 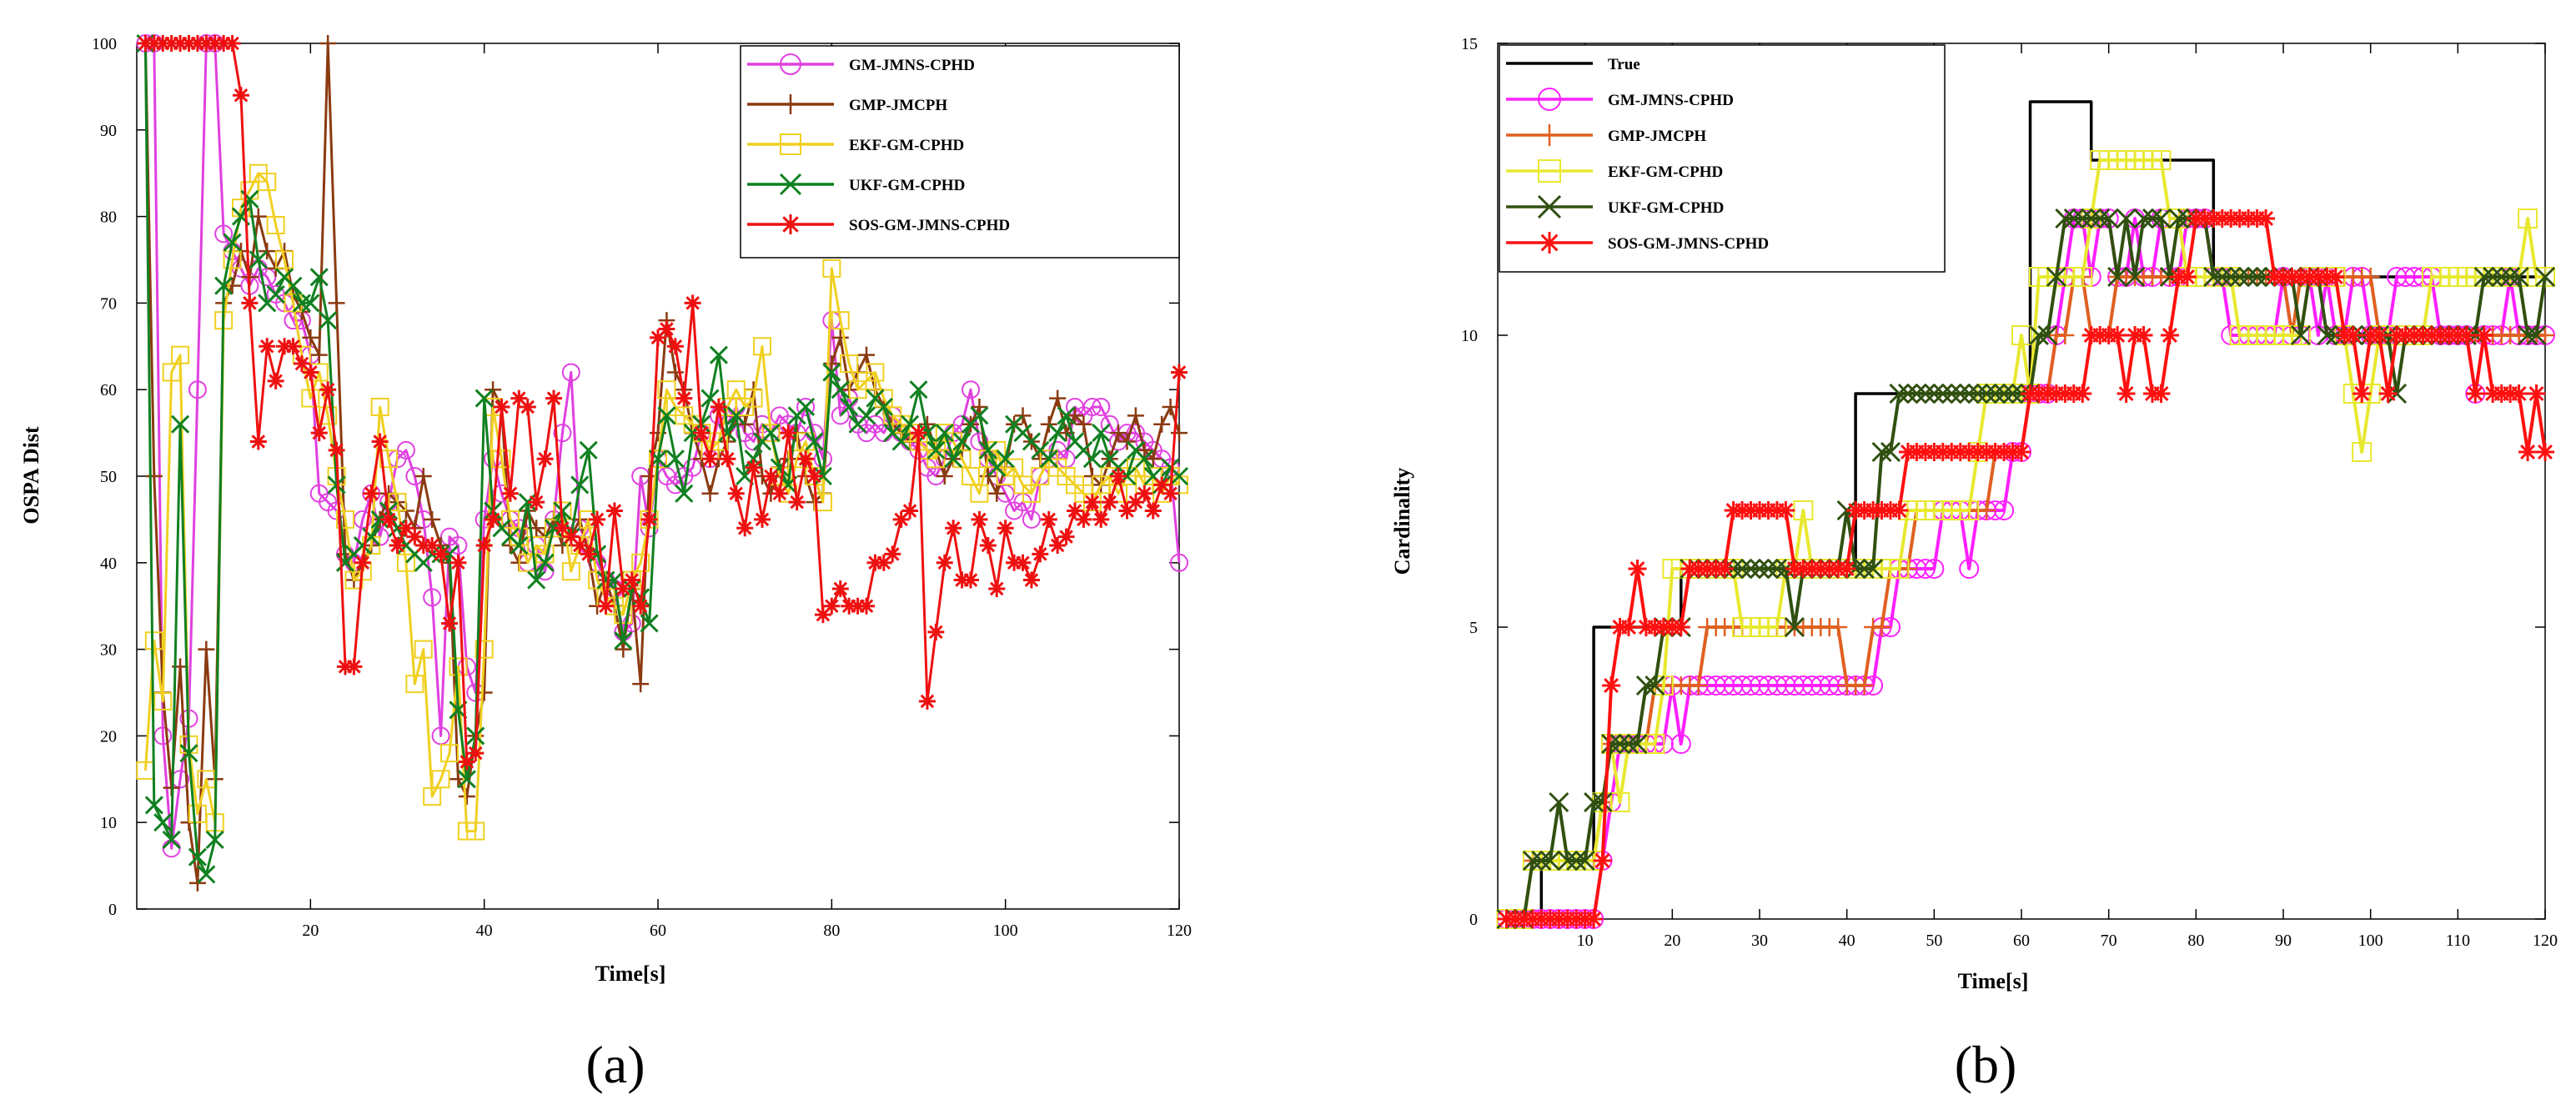 I want to click on legend-label: EKF-GM-CPHD, so click(x=1665, y=172).